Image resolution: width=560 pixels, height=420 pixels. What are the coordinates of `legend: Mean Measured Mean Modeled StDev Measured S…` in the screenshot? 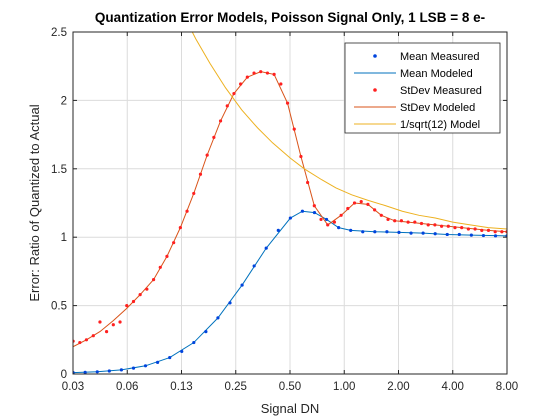 It's located at (422, 88).